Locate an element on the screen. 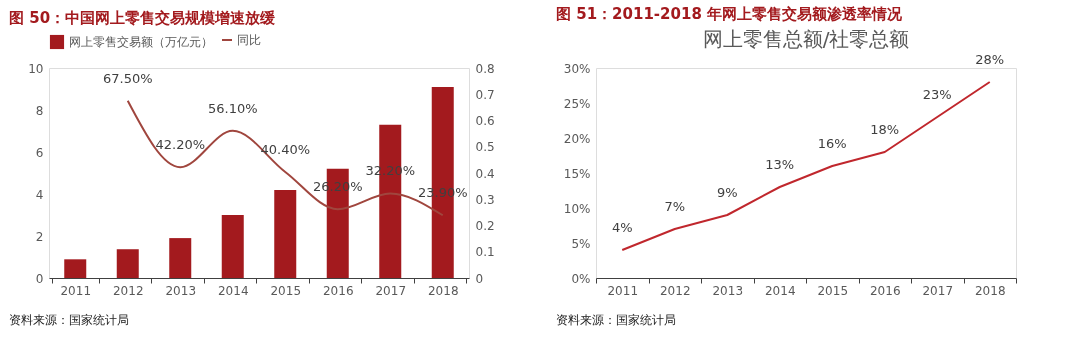 The image size is (1065, 349). y-tick-label: 5% is located at coordinates (581, 243).